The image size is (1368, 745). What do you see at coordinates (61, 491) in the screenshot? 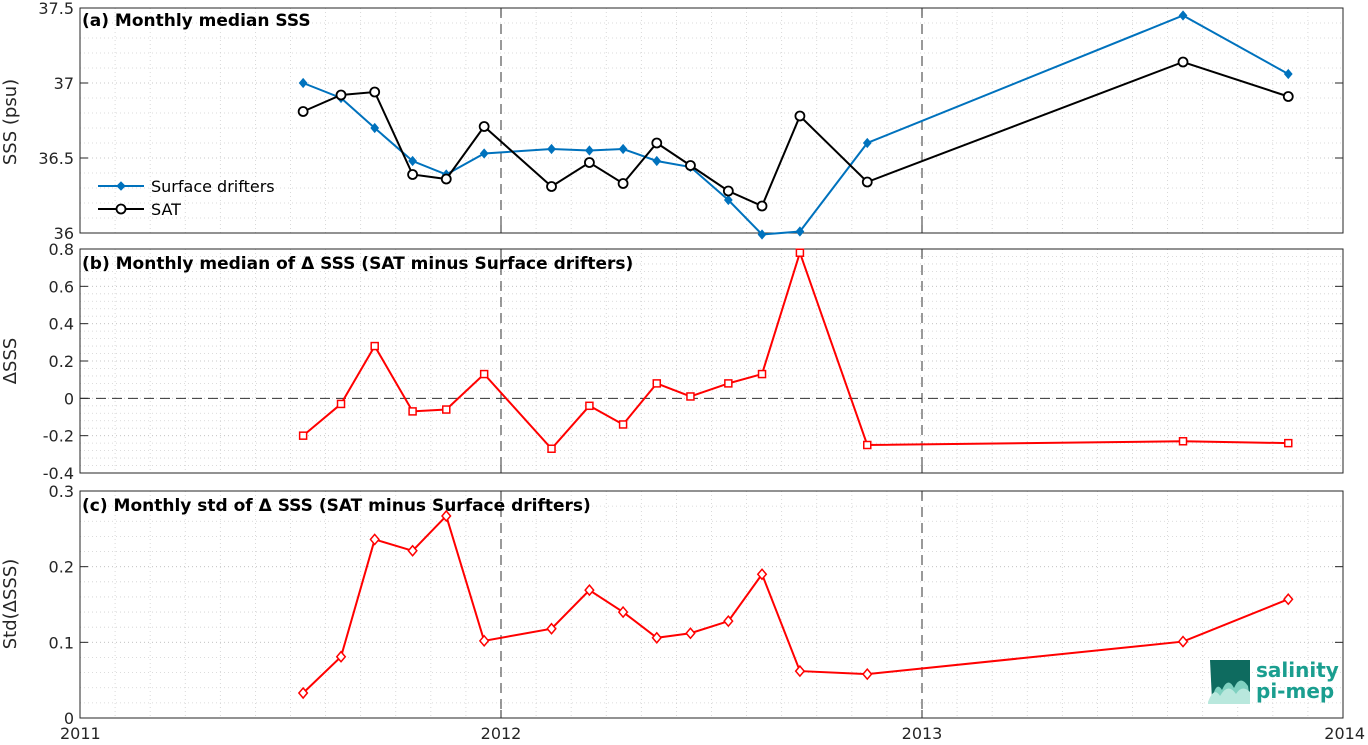
I see `y-tick-label: 0.3` at bounding box center [61, 491].